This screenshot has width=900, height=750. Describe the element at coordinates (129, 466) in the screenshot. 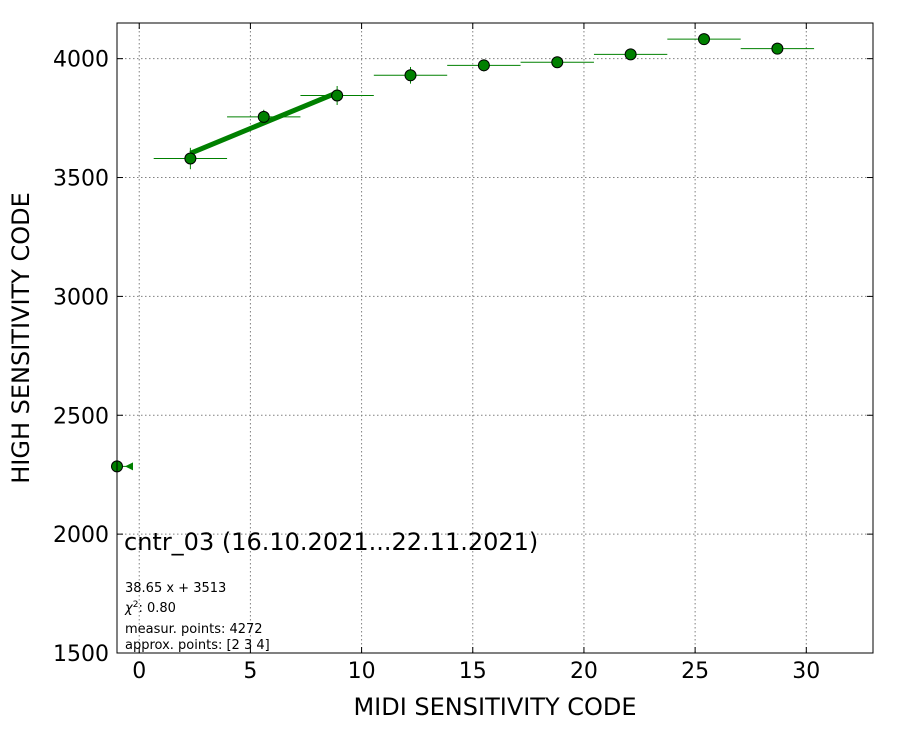

I see `arrow-marker` at that location.